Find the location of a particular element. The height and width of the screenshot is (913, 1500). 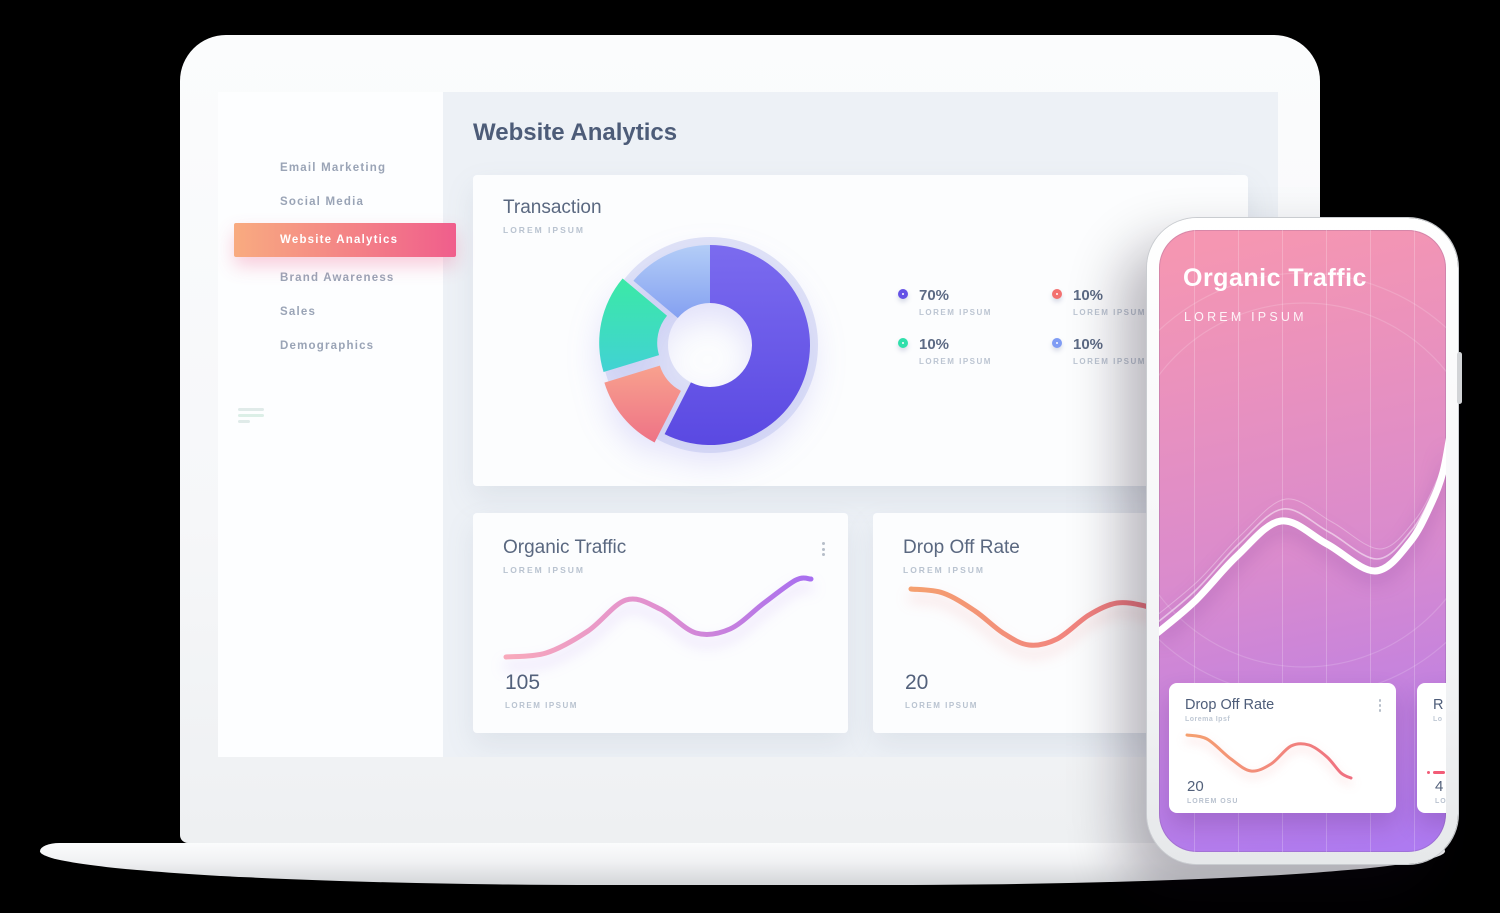

sidebar-item-social-media: Social Media is located at coordinates (322, 202).